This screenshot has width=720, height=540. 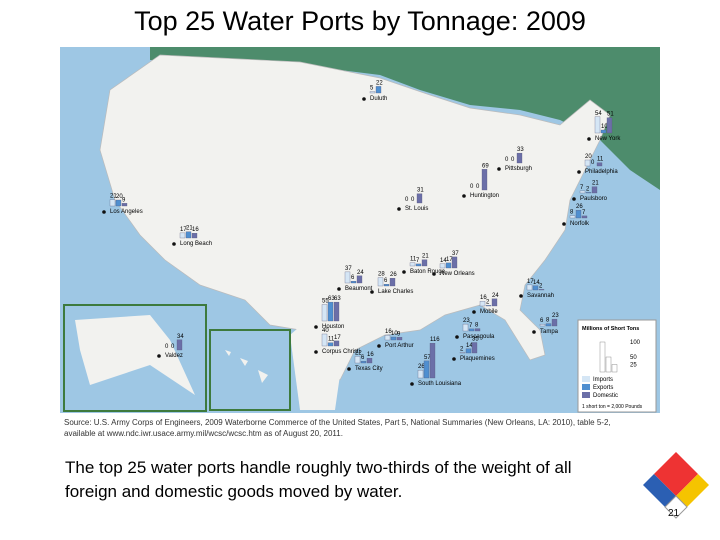 I want to click on port-name: Paulsboro, so click(x=594, y=199).